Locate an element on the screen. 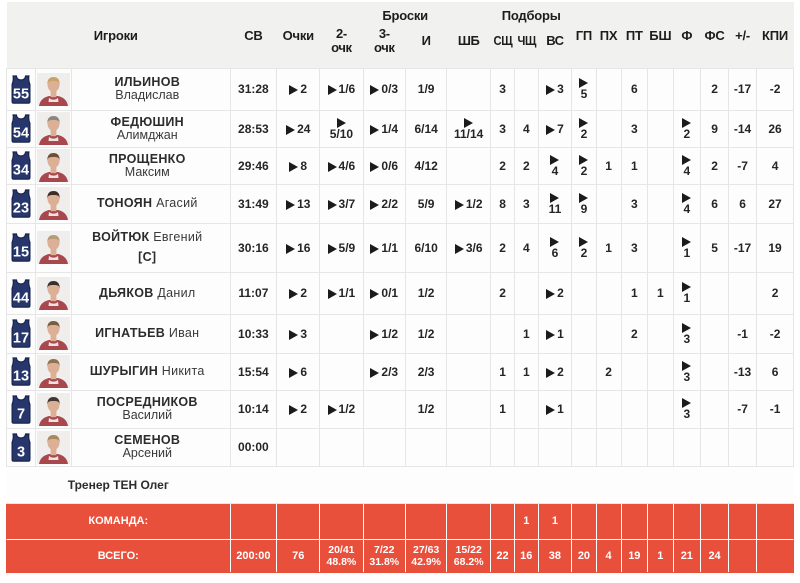 The height and width of the screenshot is (583, 800). svg-text: 34 is located at coordinates (21, 171).